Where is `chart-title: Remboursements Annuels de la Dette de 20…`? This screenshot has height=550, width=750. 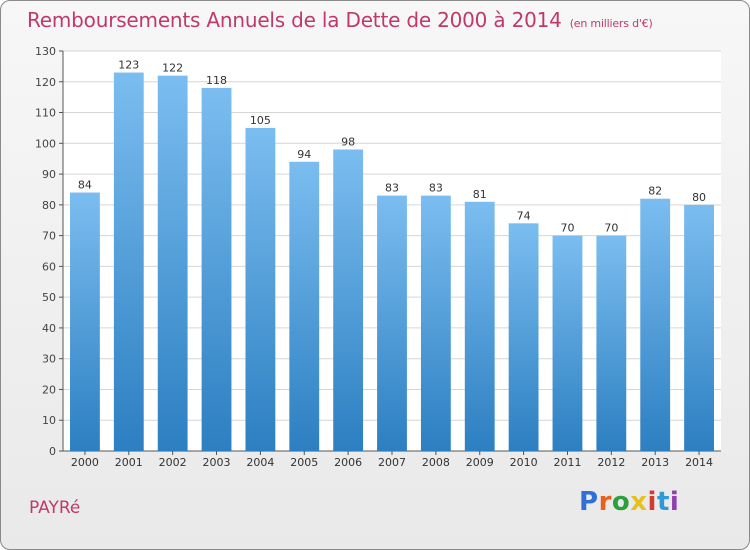 chart-title: Remboursements Annuels de la Dette de 20… is located at coordinates (340, 20).